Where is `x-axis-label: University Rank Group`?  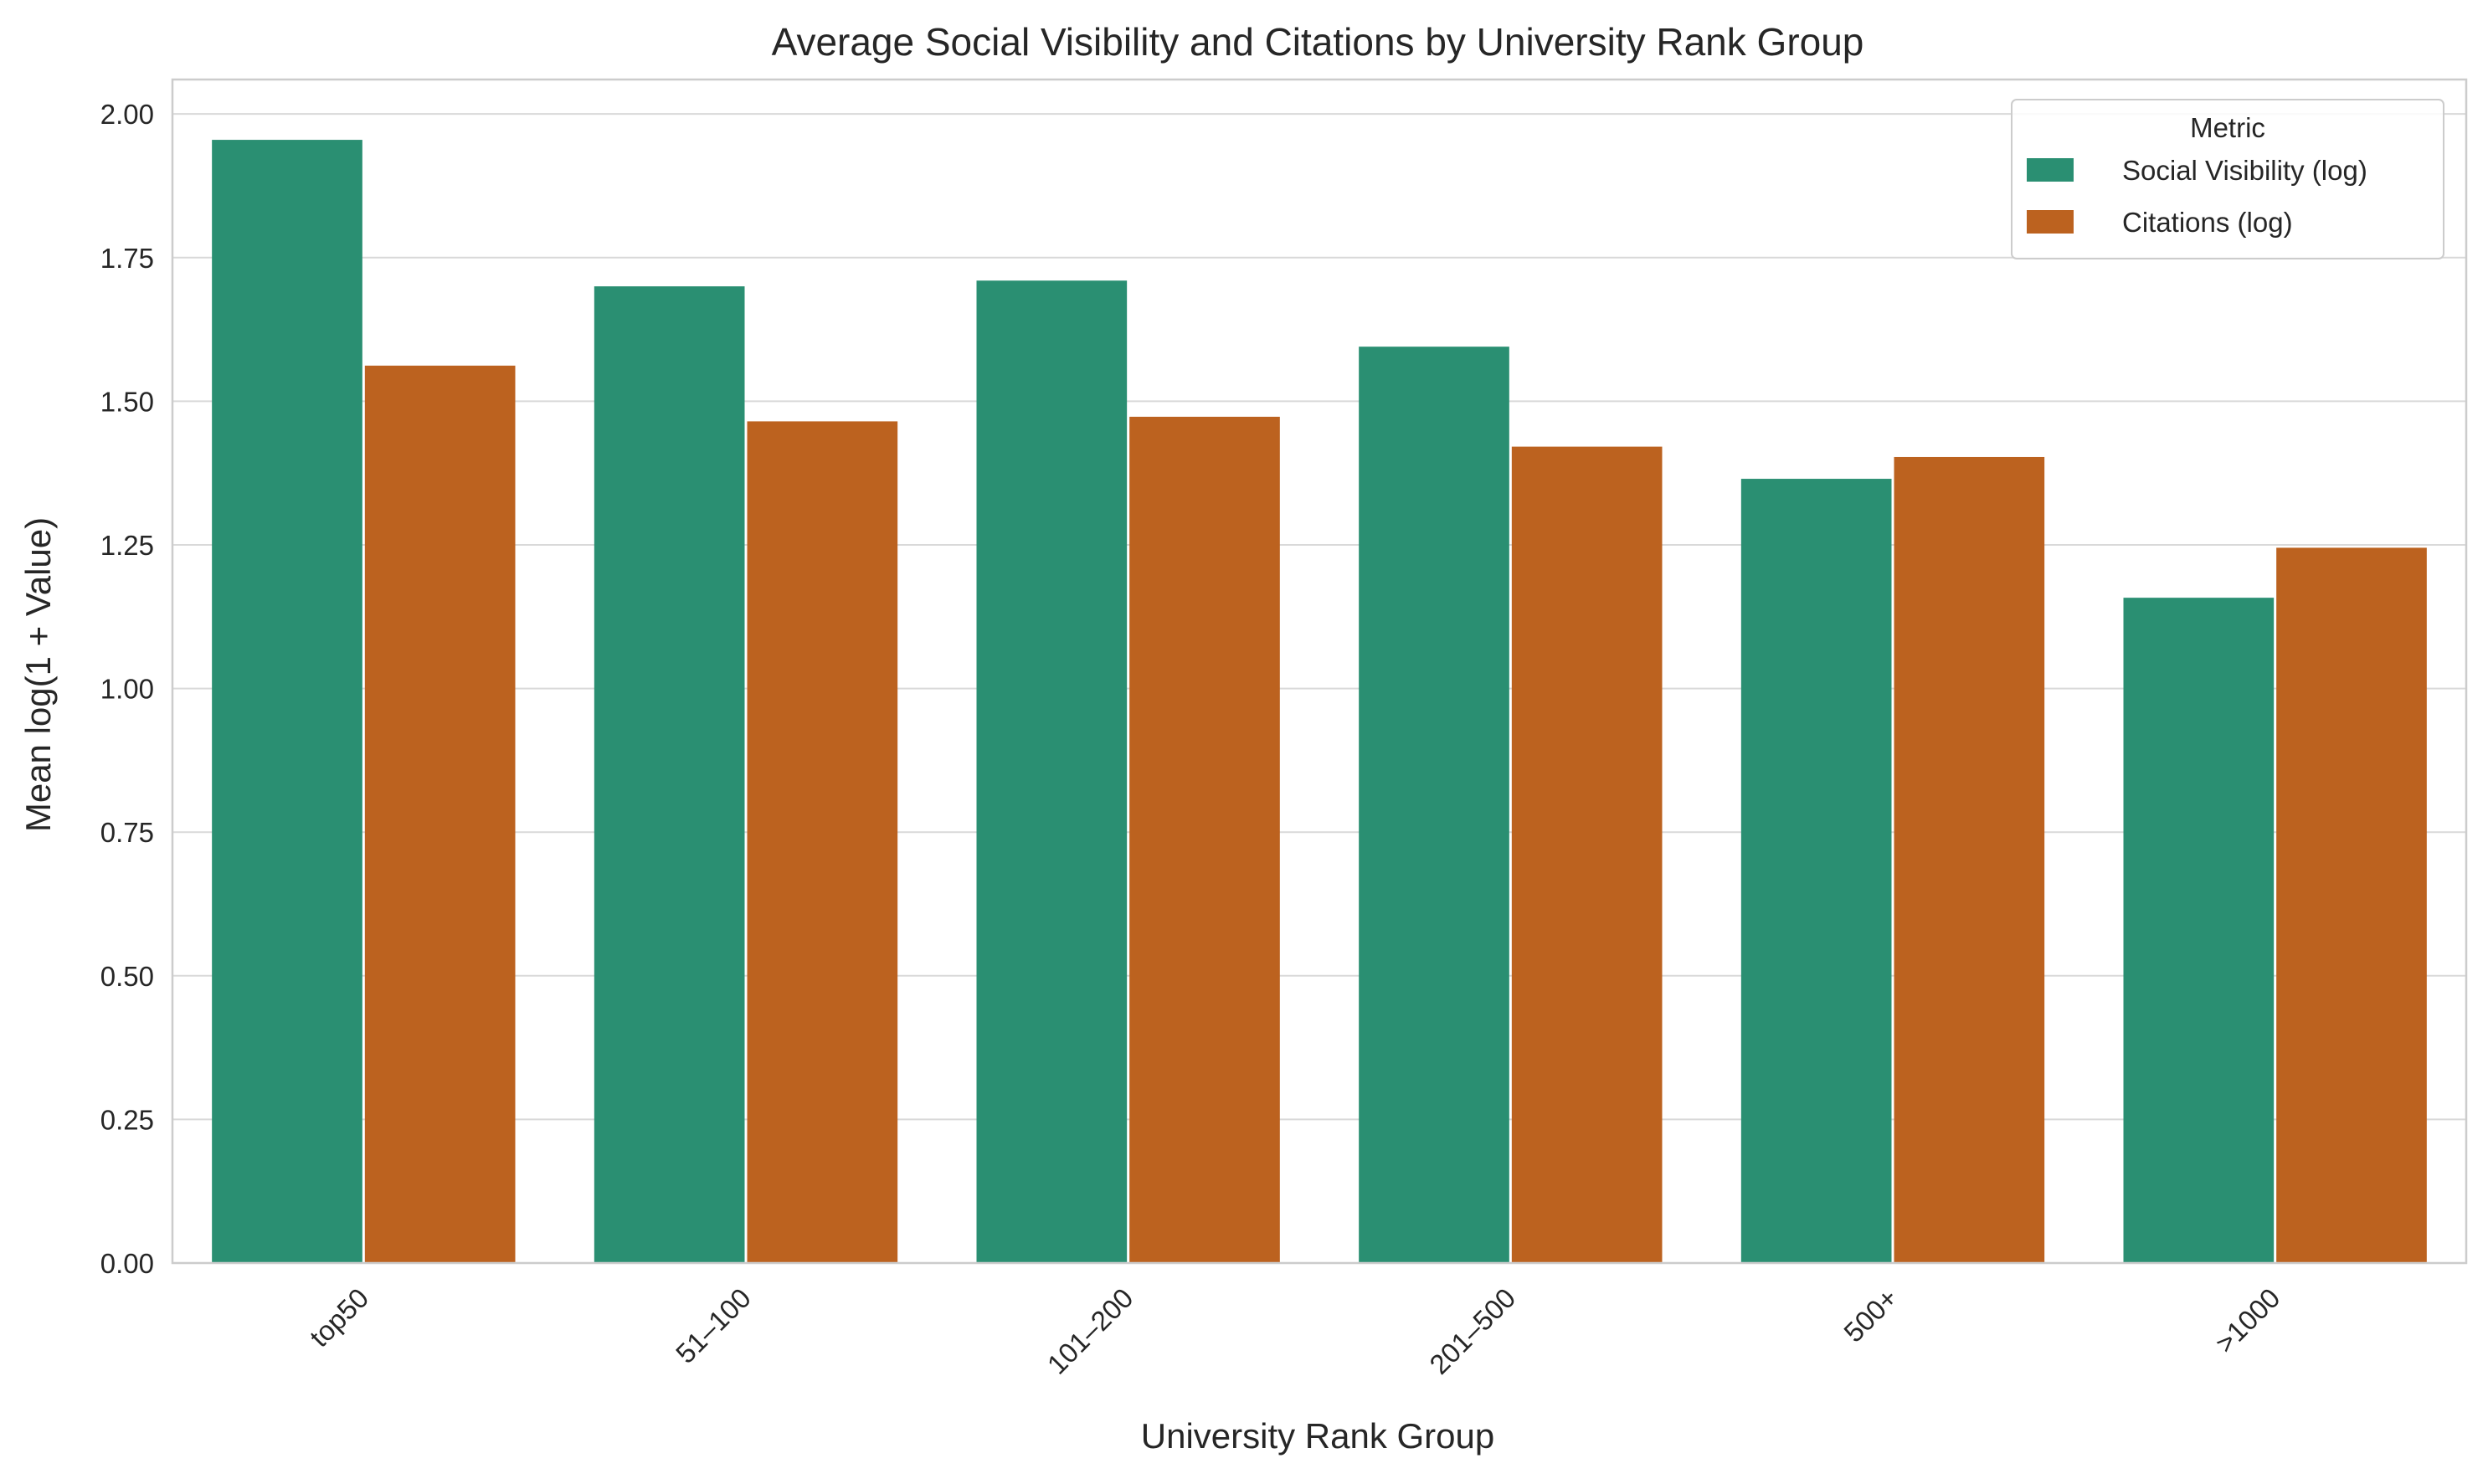 x-axis-label: University Rank Group is located at coordinates (1317, 1436).